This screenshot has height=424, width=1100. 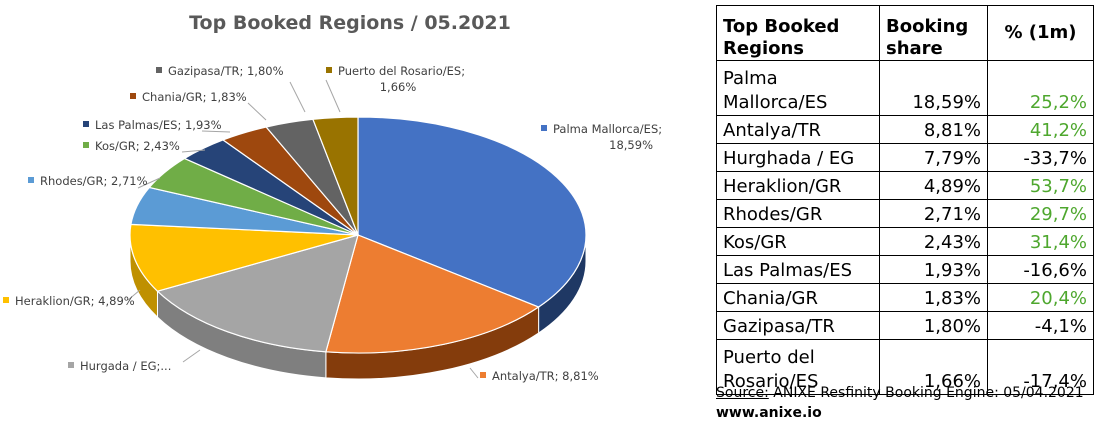 What do you see at coordinates (798, 129) in the screenshot?
I see `cell-region: Antalya/TR` at bounding box center [798, 129].